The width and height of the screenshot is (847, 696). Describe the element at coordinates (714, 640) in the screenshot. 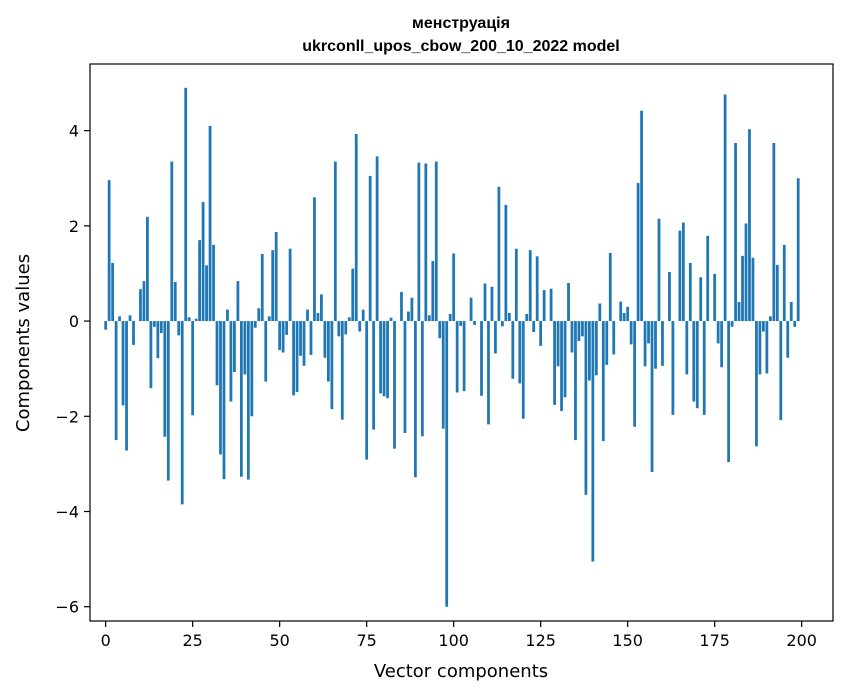

I see `x-tick-label: 175` at that location.